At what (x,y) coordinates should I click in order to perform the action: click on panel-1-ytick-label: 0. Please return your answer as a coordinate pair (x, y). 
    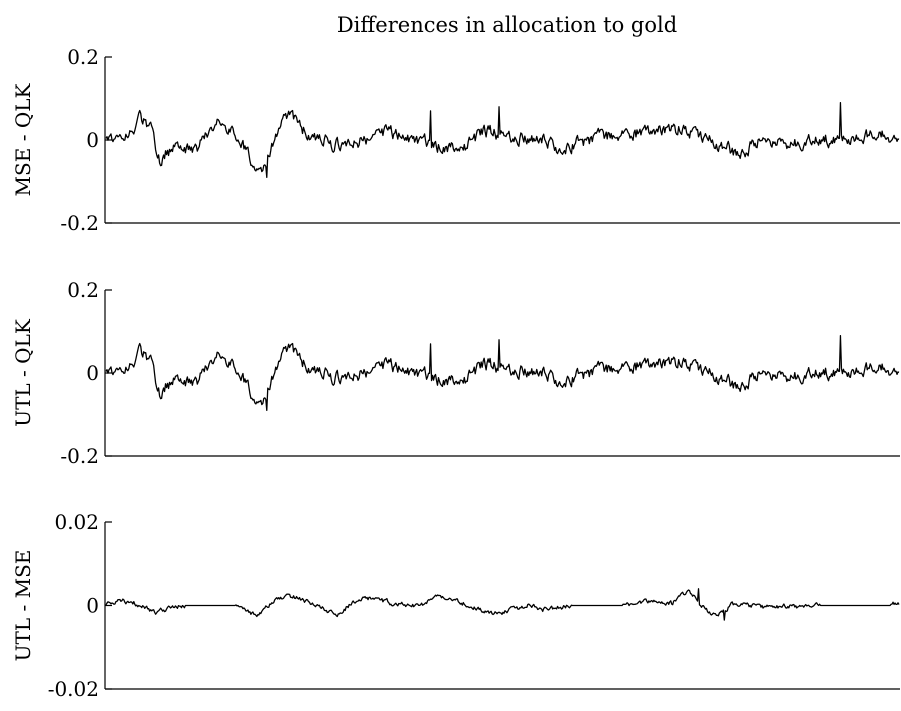
    Looking at the image, I should click on (92, 140).